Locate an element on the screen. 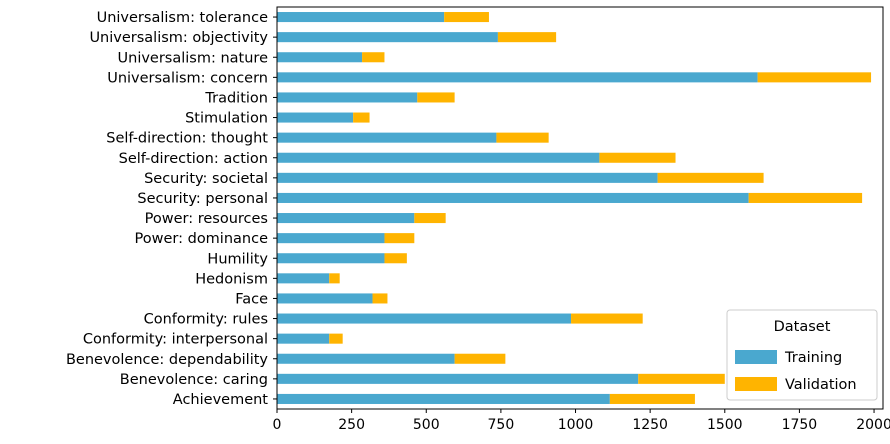 The height and width of the screenshot is (444, 890). bar-validation-security-societal is located at coordinates (710, 177).